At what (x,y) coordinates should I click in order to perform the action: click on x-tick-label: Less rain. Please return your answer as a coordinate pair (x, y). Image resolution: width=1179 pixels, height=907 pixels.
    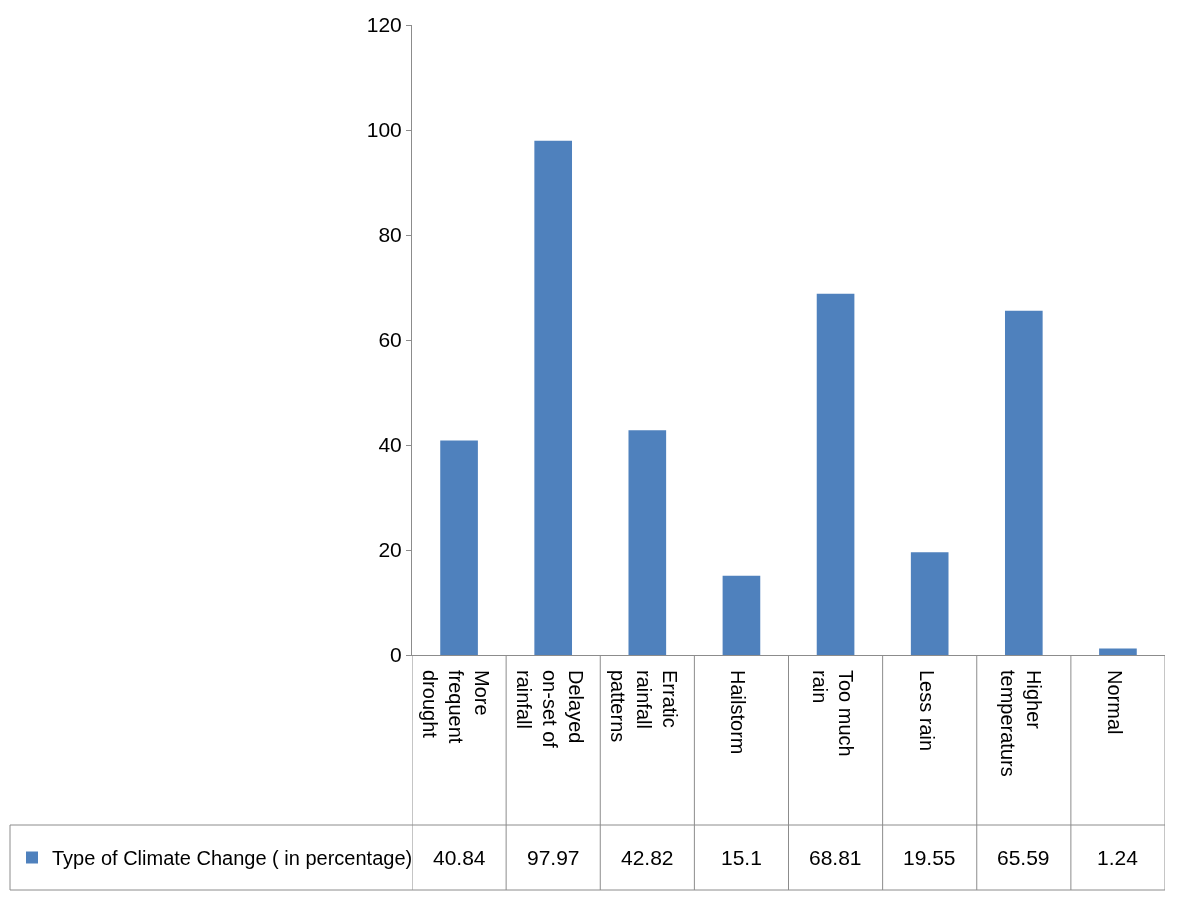
    Looking at the image, I should click on (926, 711).